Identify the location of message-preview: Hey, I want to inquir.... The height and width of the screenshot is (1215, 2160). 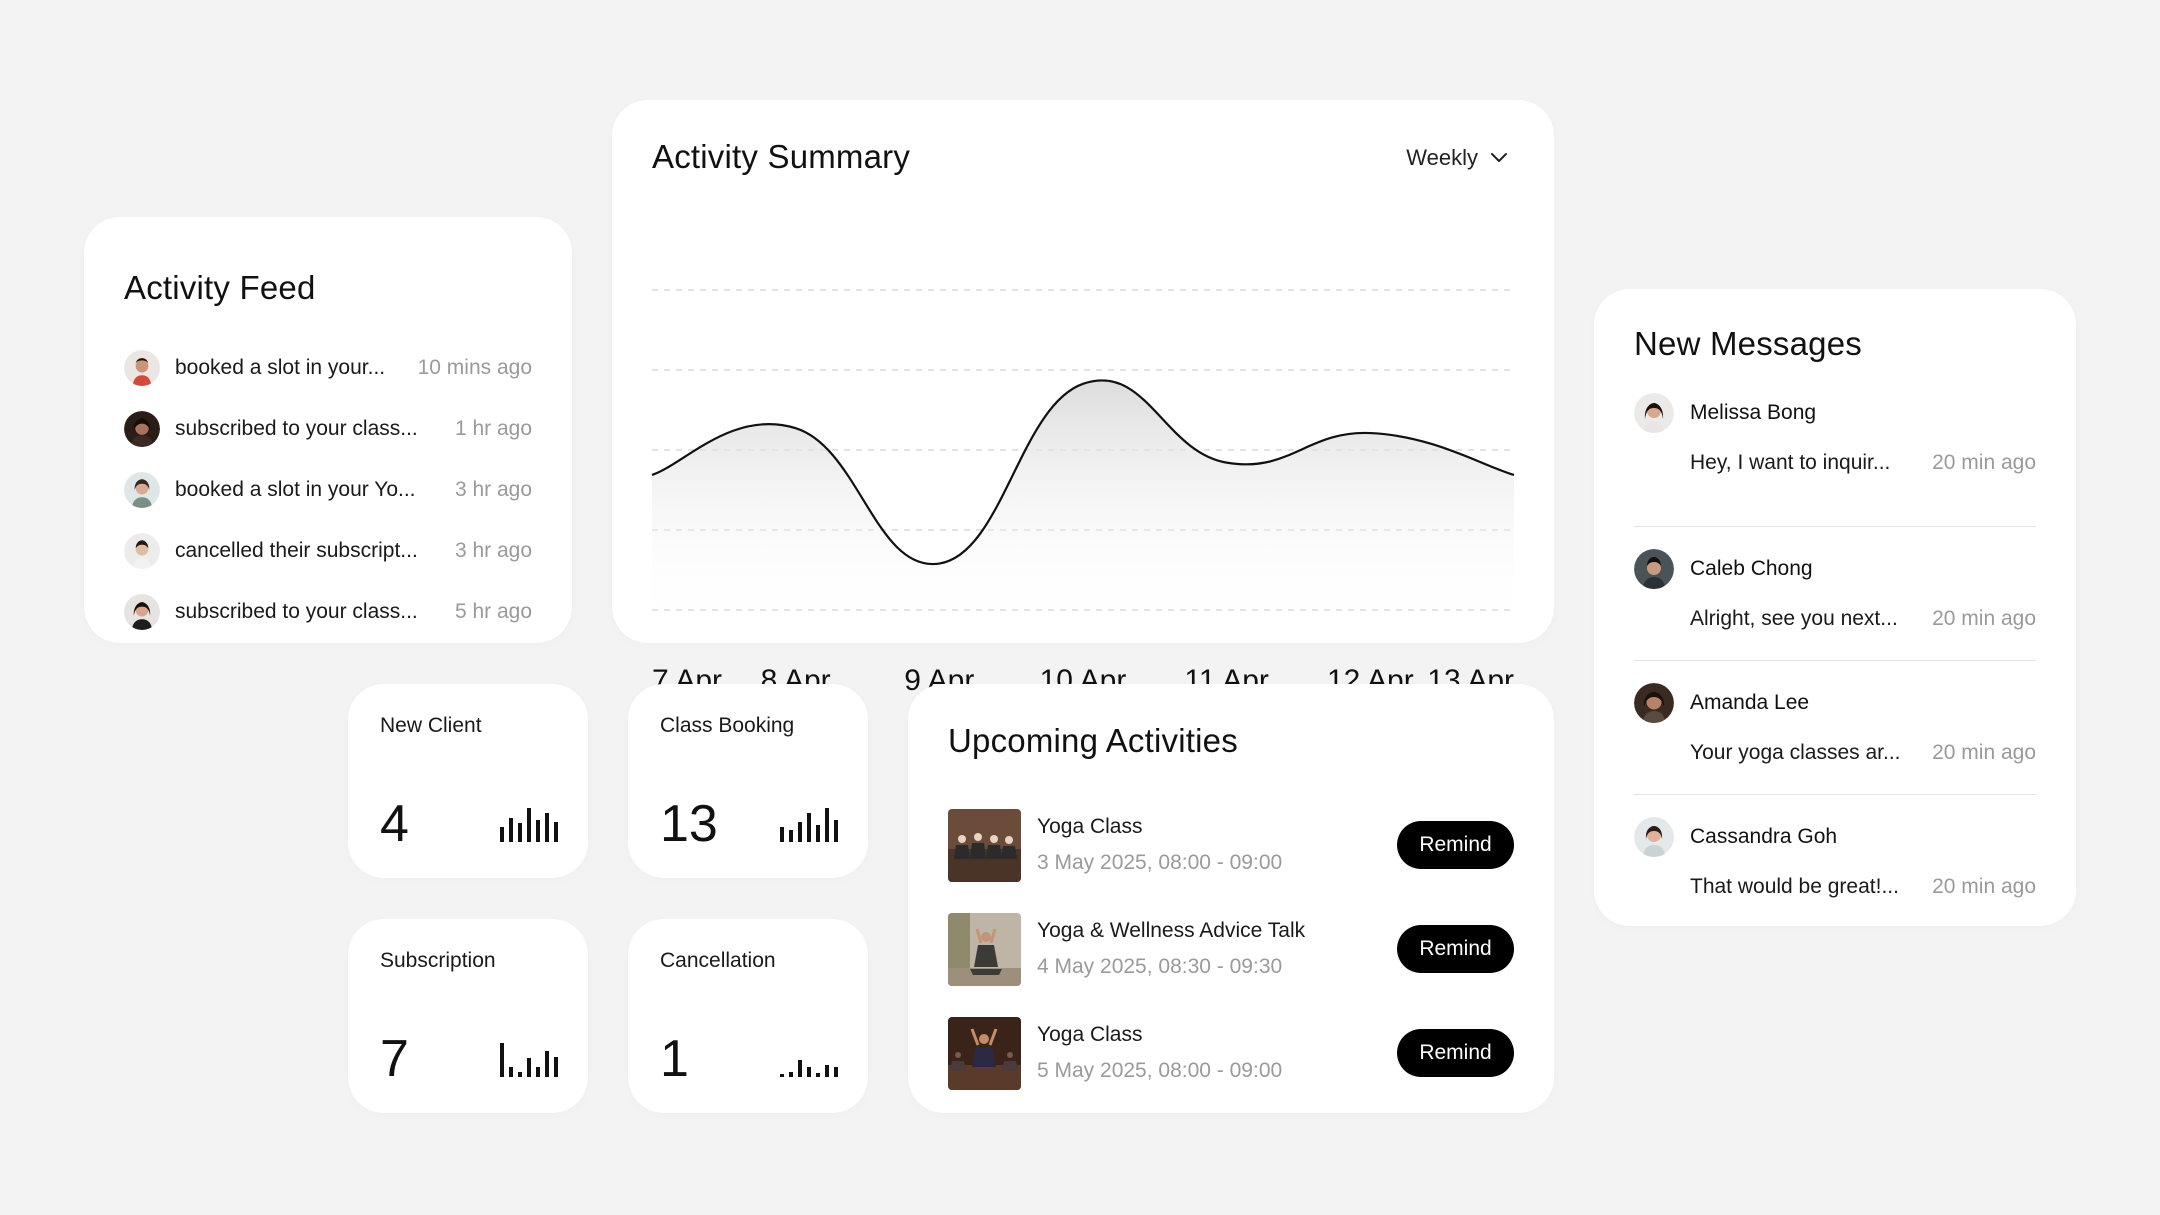
(1790, 462).